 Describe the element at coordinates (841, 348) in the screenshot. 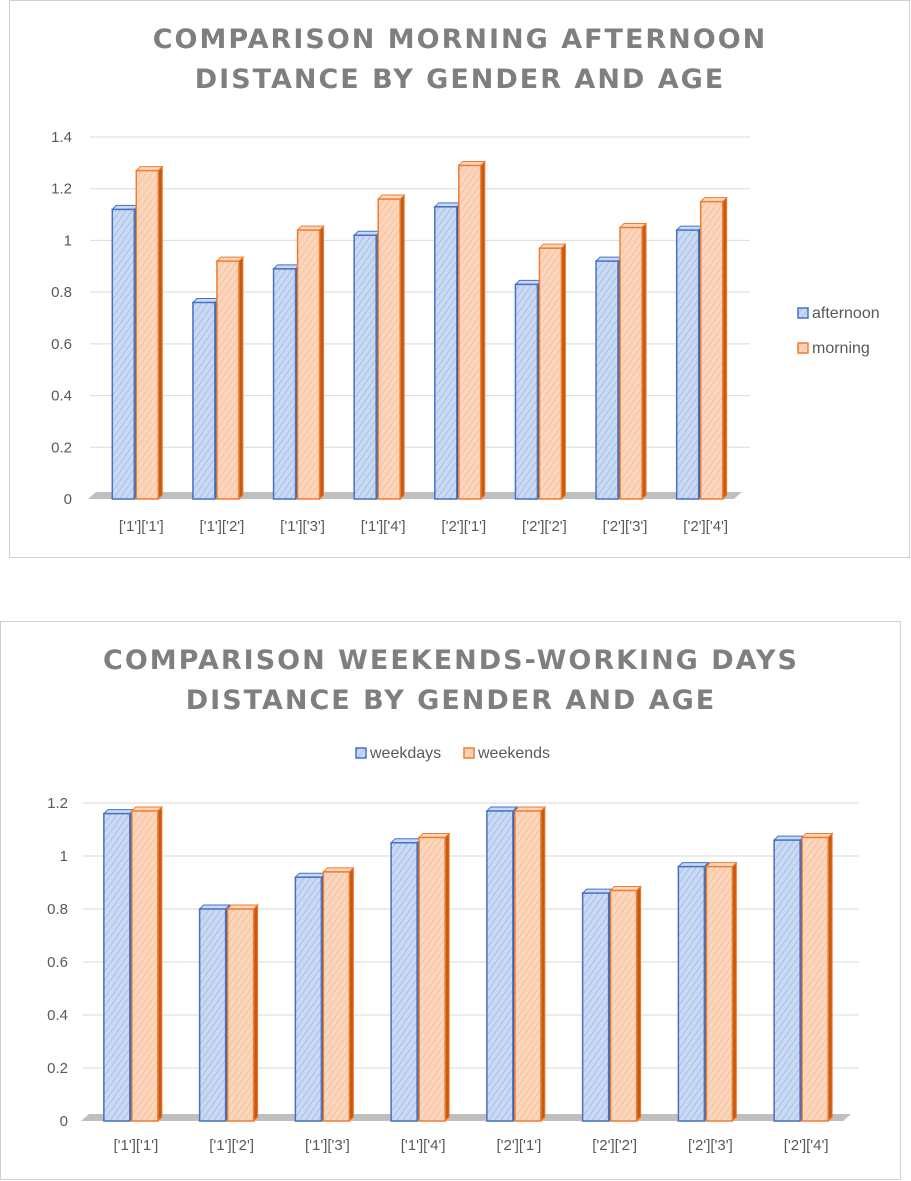

I see `legend-label-morning: morning` at that location.